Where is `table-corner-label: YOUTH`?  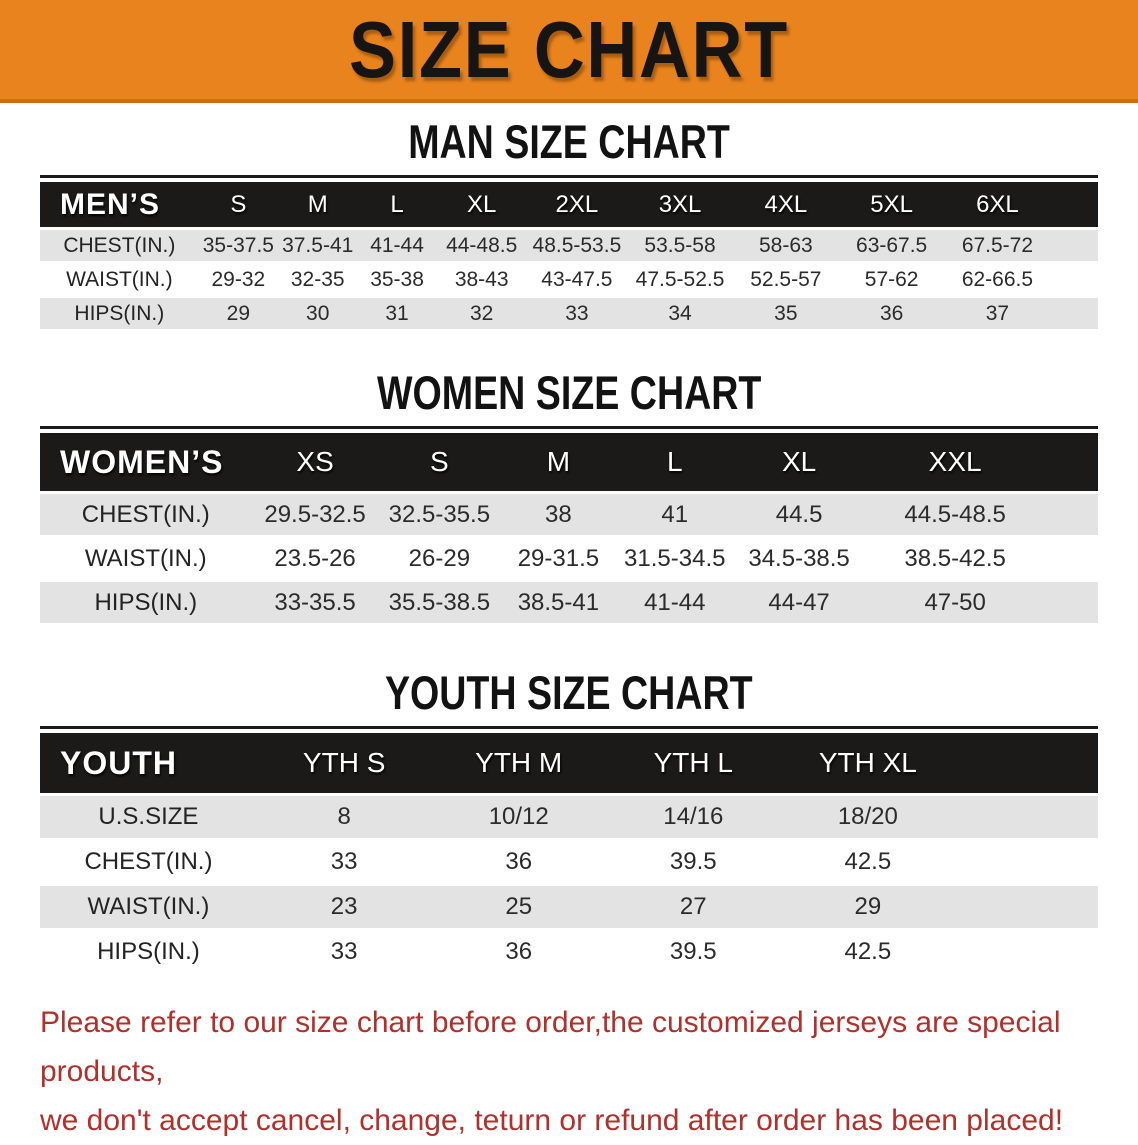 table-corner-label: YOUTH is located at coordinates (148, 763).